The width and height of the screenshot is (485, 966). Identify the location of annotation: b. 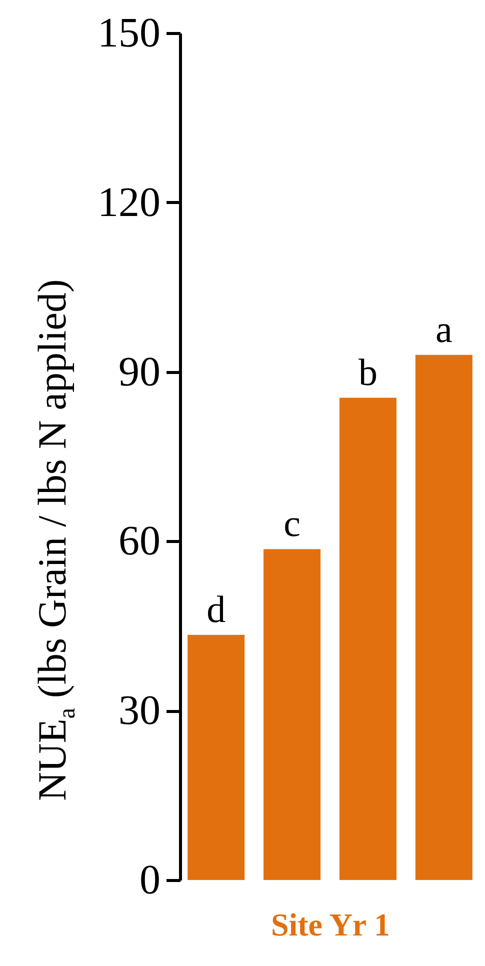
(368, 373).